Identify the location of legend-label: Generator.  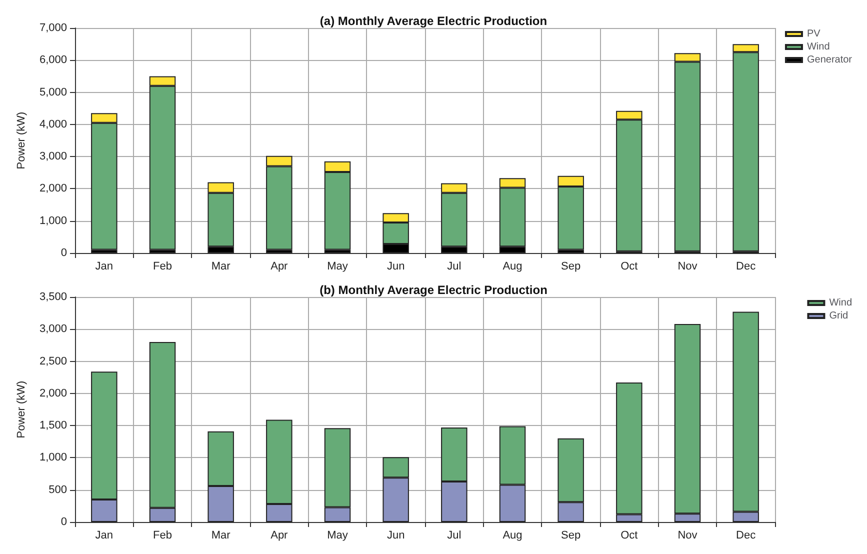
(829, 60).